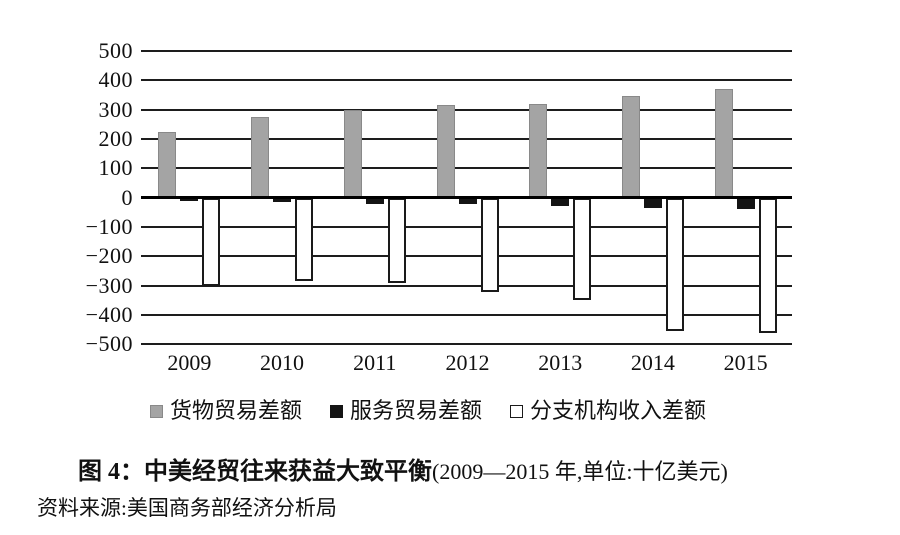  I want to click on legend-item-services-trade-balance: 服务贸易差额, so click(406, 411).